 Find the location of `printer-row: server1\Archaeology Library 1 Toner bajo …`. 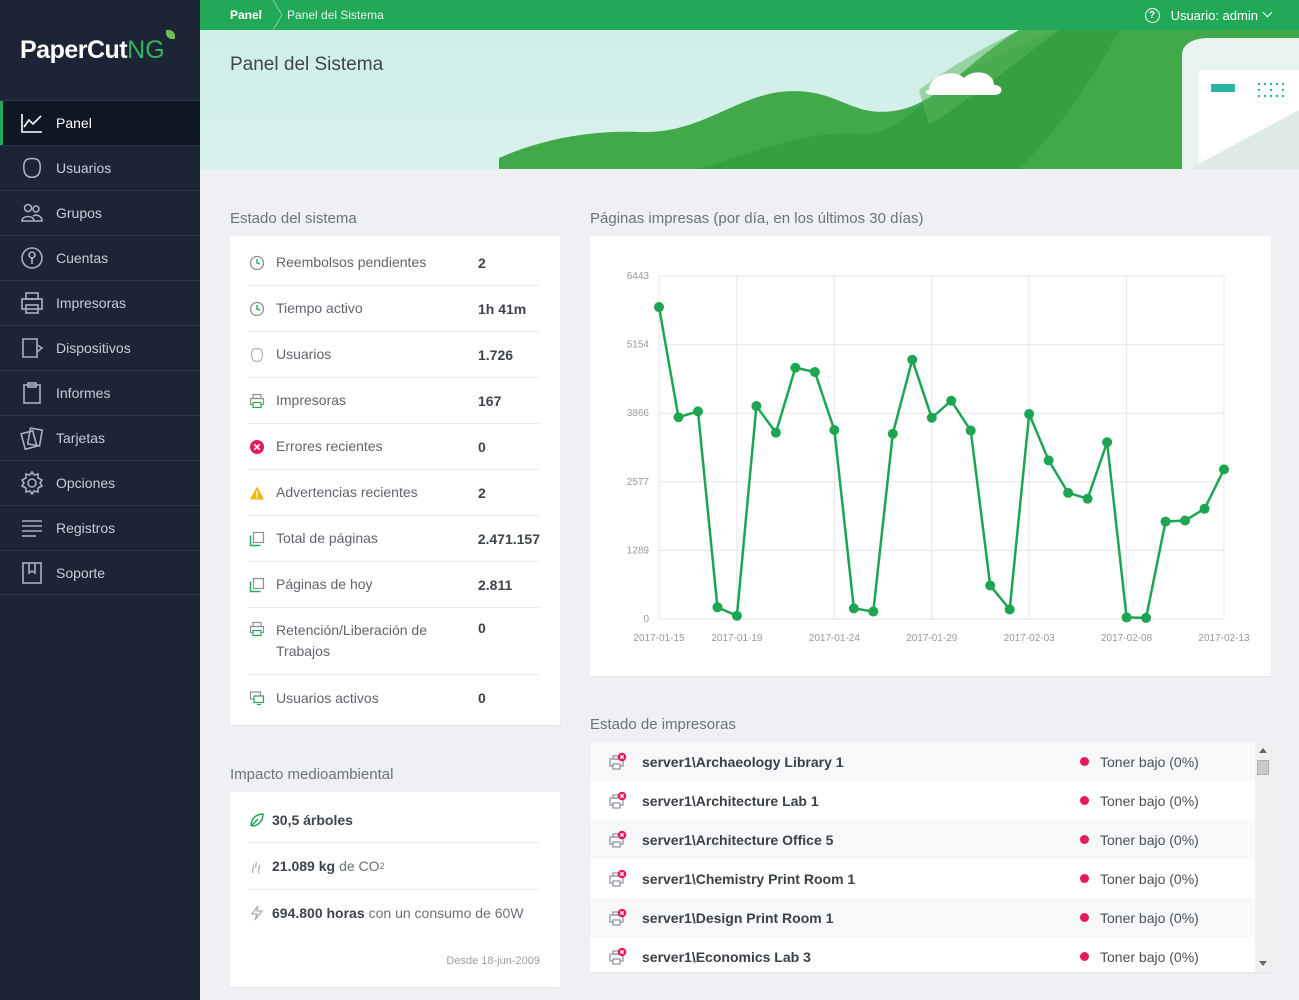

printer-row: server1\Archaeology Library 1 Toner bajo … is located at coordinates (922, 761).